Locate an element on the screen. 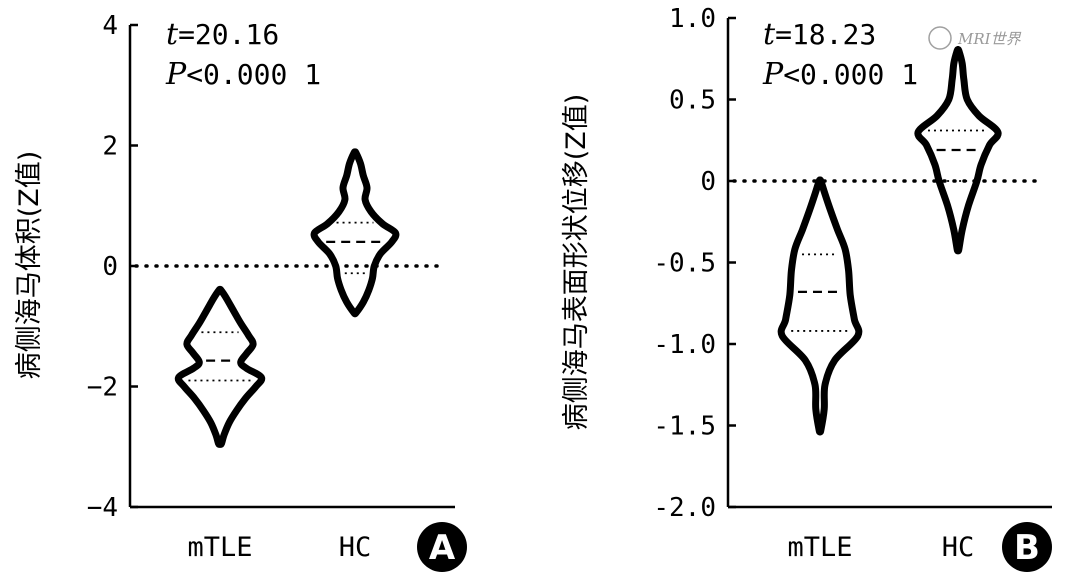 The image size is (1066, 576). y-tick-label: 2 is located at coordinates (110, 147).